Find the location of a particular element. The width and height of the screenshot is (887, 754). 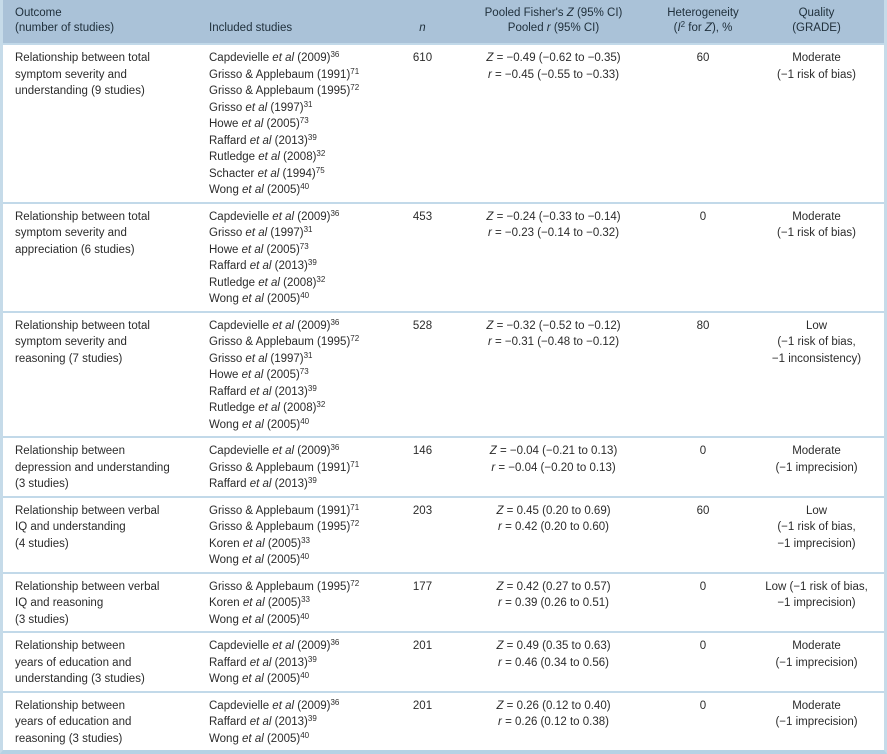

n-line: 528 is located at coordinates (422, 325).